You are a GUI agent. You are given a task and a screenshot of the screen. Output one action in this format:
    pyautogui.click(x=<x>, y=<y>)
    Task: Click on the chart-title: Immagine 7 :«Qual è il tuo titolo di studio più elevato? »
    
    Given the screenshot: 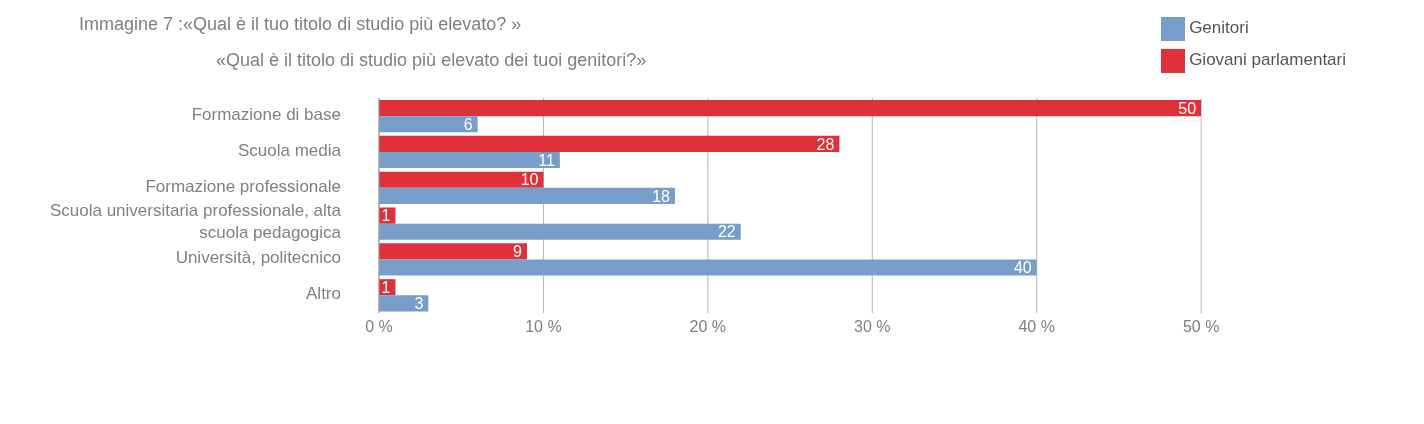 What is the action you would take?
    pyautogui.click(x=300, y=24)
    